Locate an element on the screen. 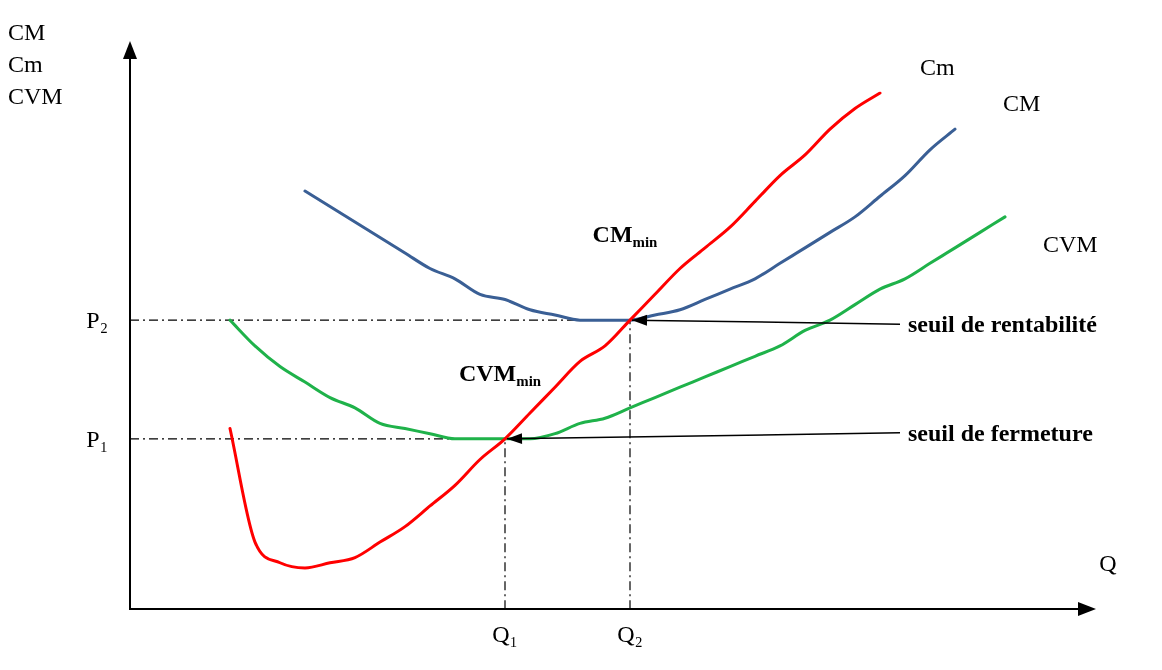 This screenshot has width=1162, height=670. text: CM is located at coordinates (1022, 103).